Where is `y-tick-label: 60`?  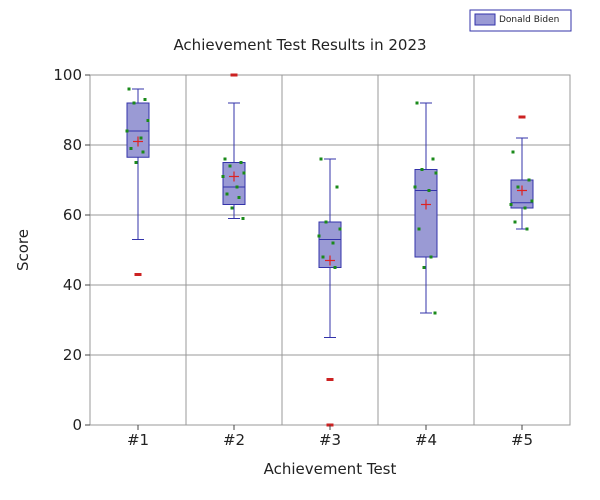 y-tick-label: 60 is located at coordinates (72, 215).